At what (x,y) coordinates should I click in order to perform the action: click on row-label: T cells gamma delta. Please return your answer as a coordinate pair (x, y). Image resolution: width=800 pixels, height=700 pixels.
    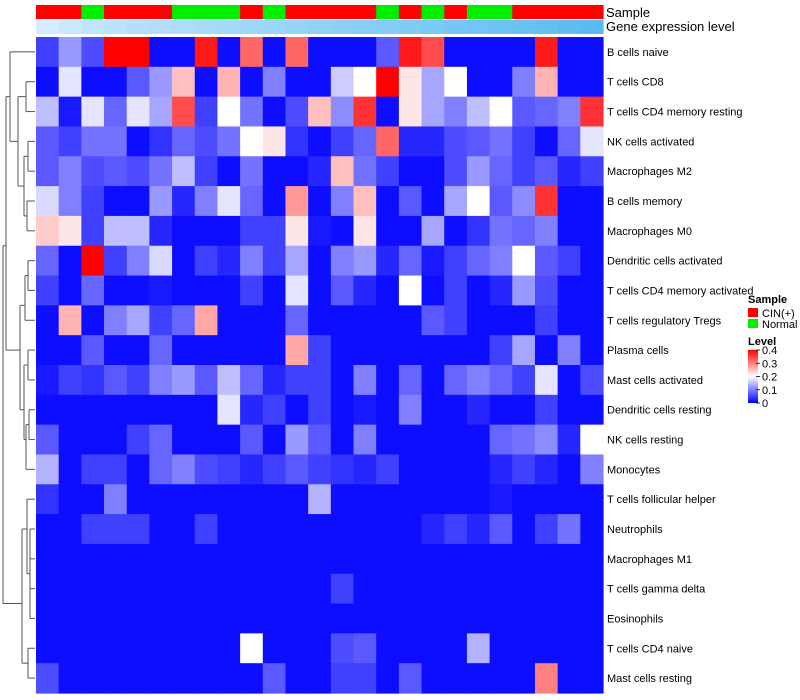
    Looking at the image, I should click on (656, 590).